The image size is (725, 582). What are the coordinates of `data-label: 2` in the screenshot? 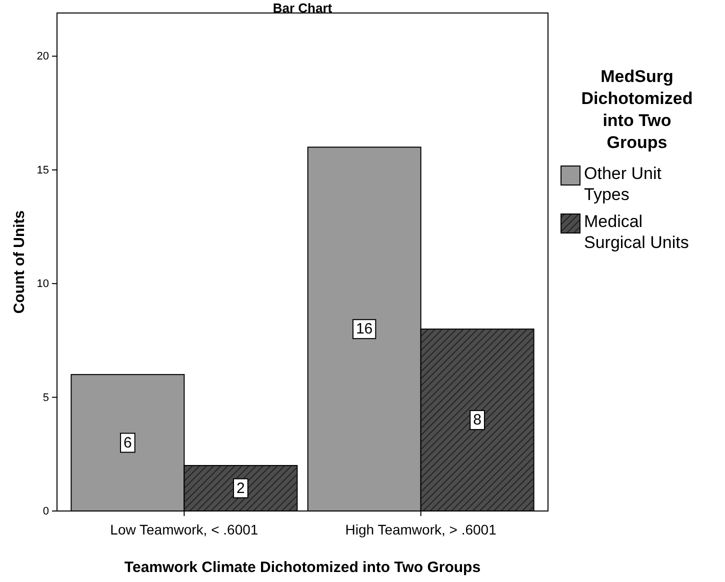 It's located at (240, 488).